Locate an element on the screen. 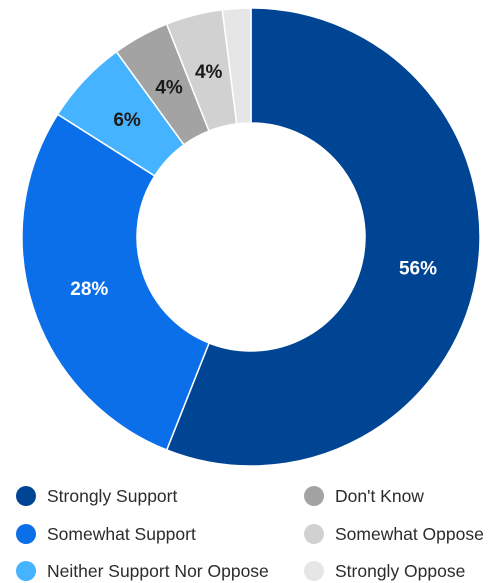 The width and height of the screenshot is (497, 583). legend-item-strongly-oppose: Strongly Oppose is located at coordinates (384, 571).